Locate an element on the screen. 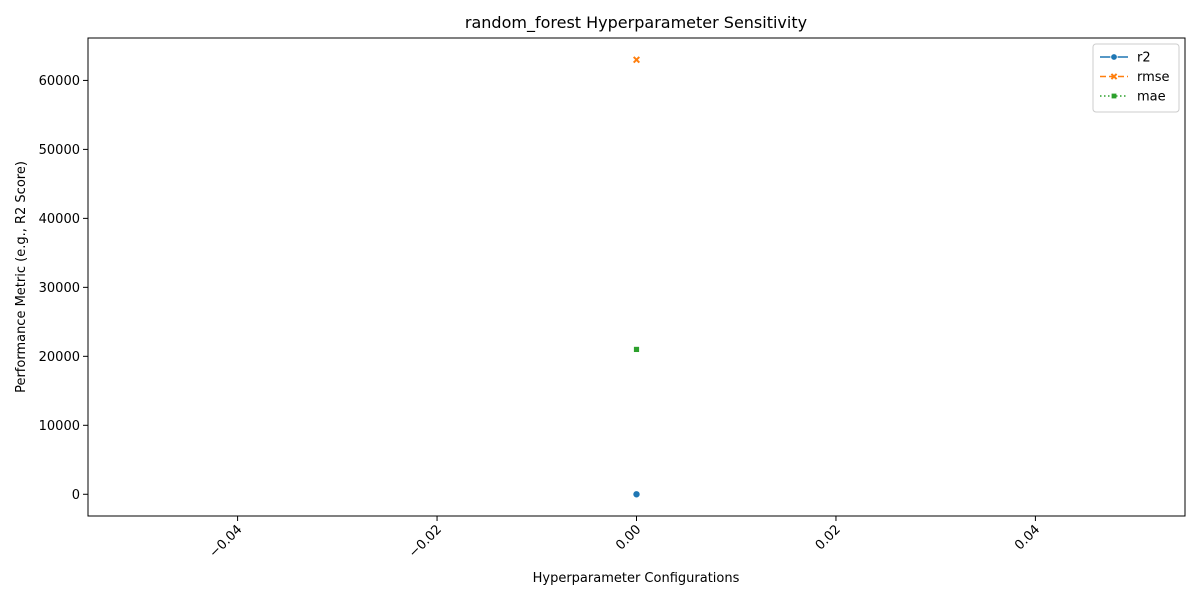 This screenshot has width=1200, height=600. y-tick-label: 60000 is located at coordinates (59, 81).